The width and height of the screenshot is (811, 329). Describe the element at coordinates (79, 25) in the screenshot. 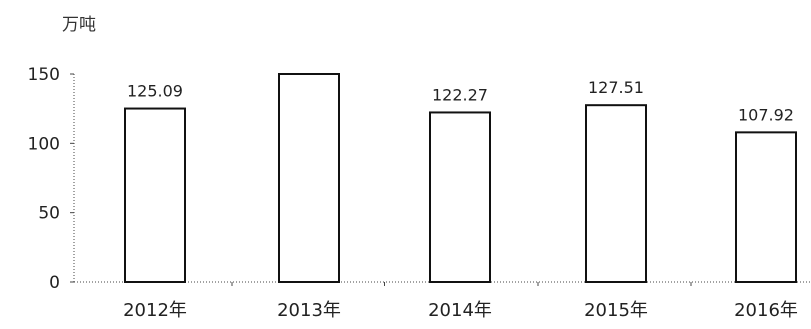

I see `y-unit-label: 万吨` at that location.